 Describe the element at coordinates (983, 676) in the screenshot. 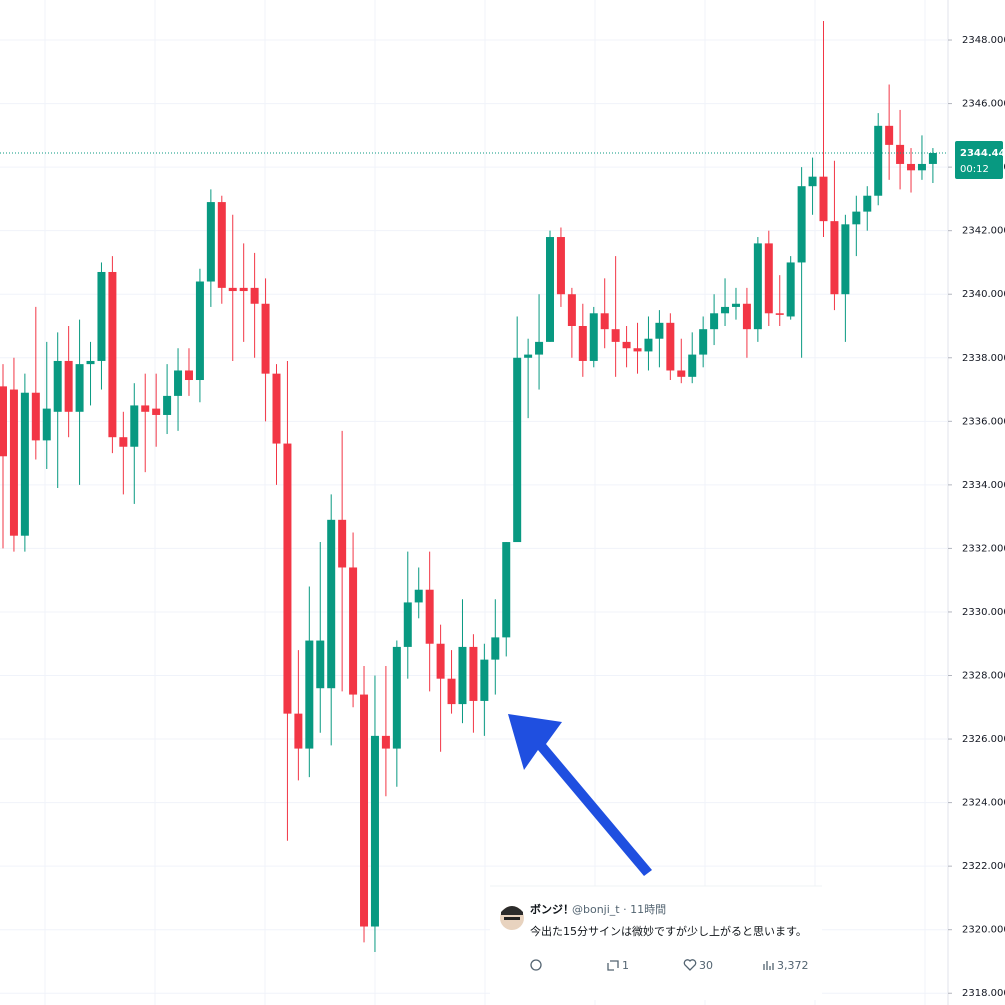

I see `y-tick-label: 2328.000` at that location.